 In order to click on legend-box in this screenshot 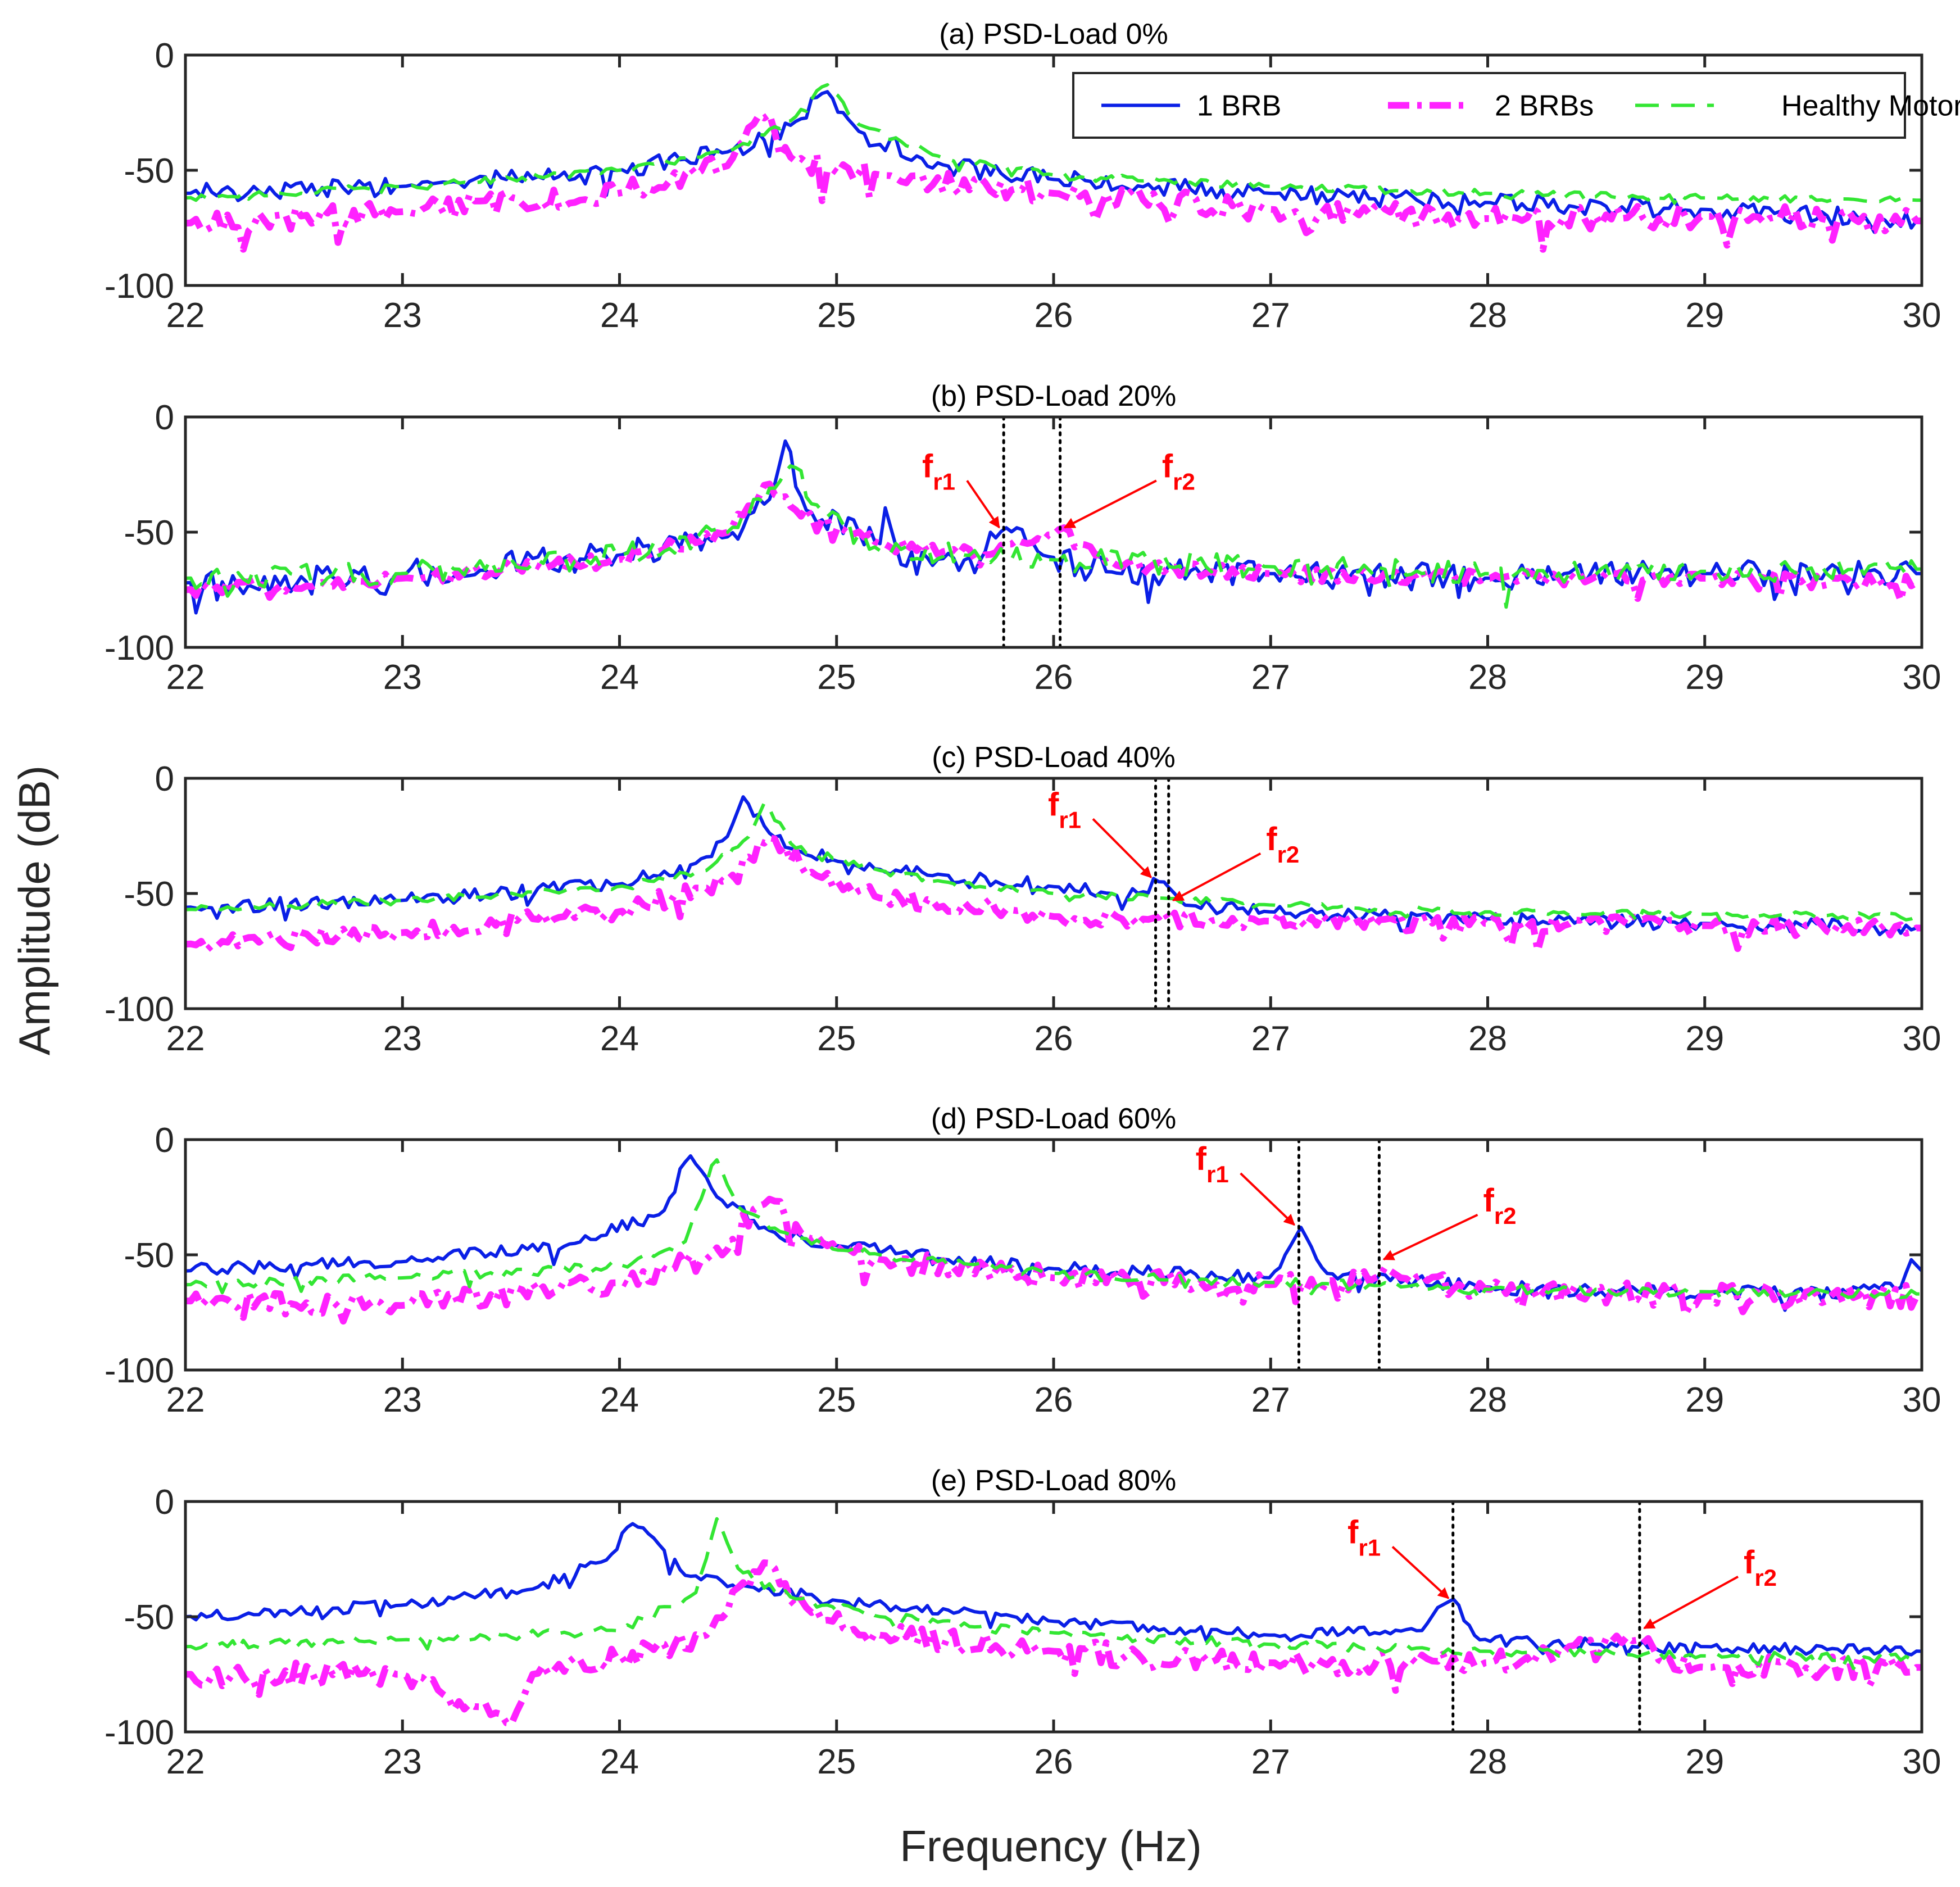, I will do `click(1489, 105)`.